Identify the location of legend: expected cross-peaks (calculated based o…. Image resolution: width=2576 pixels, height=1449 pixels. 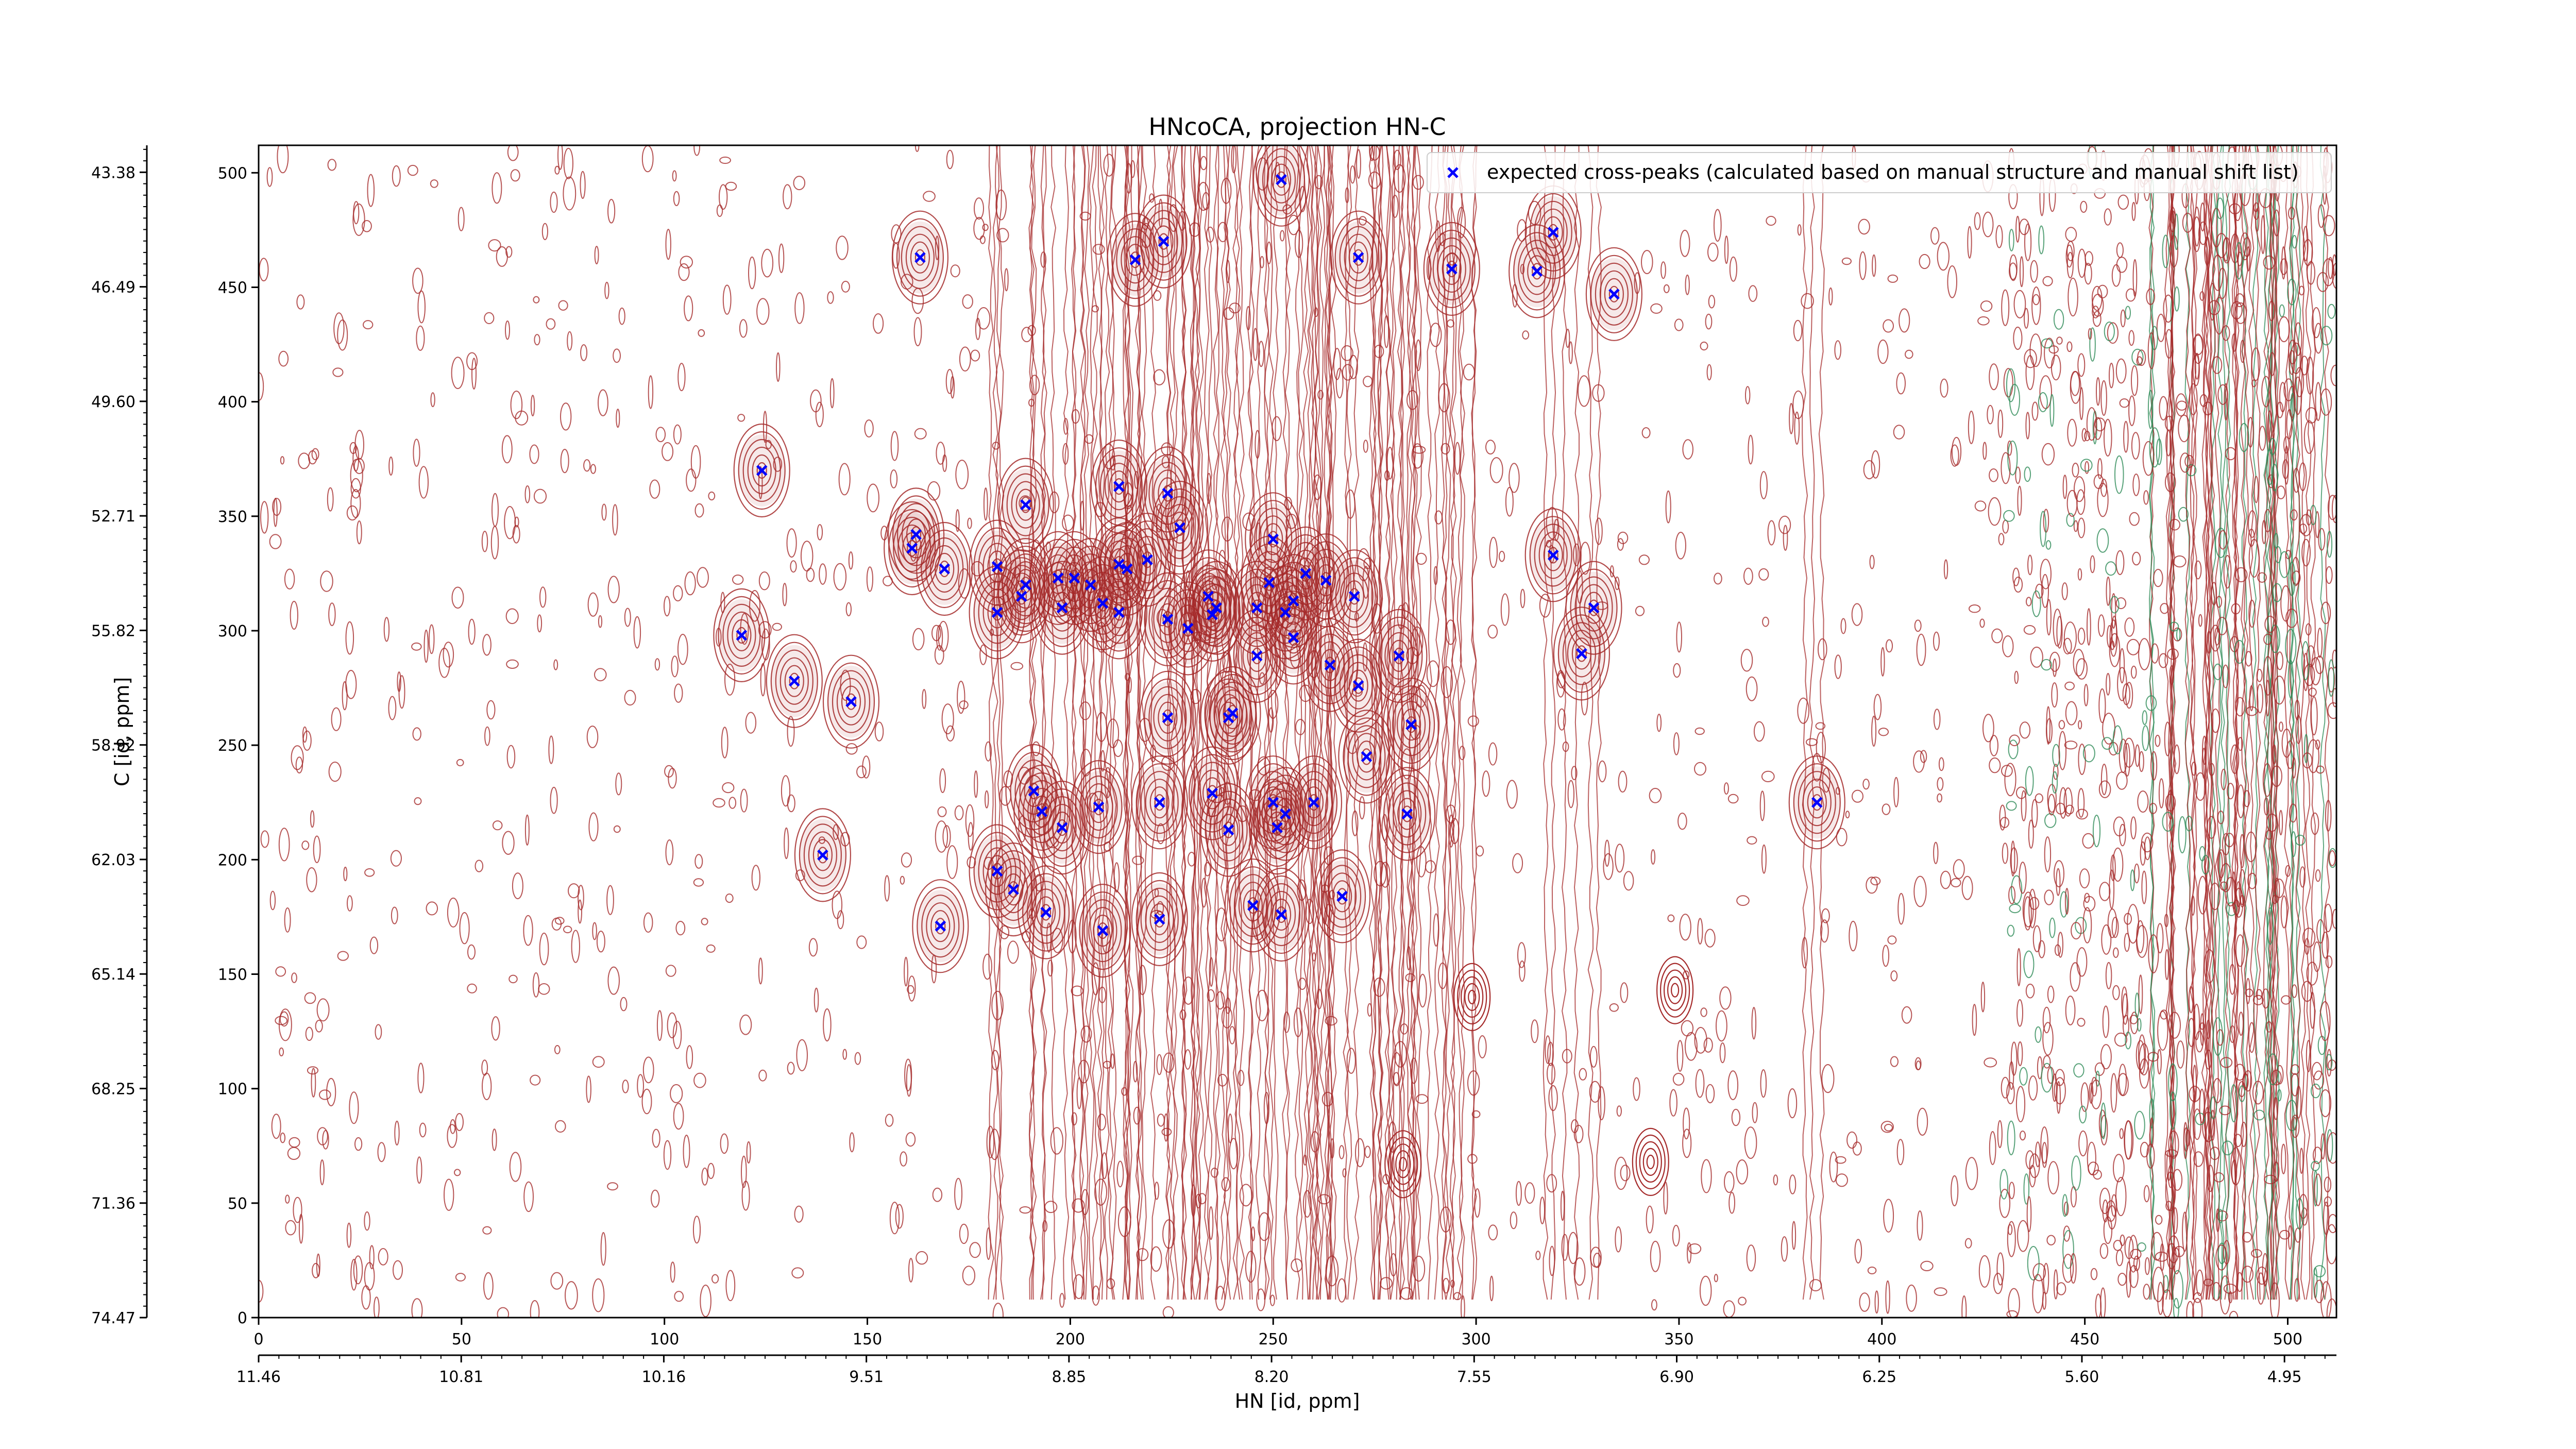
(1879, 172).